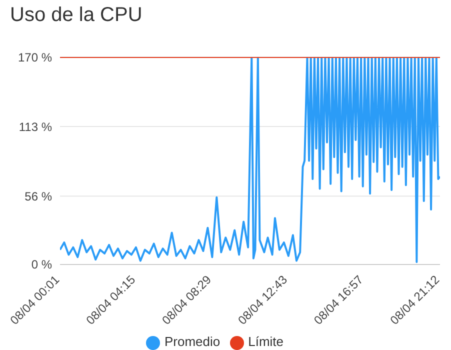 This screenshot has width=451, height=350. What do you see at coordinates (266, 342) in the screenshot?
I see `legend-label: Límite` at bounding box center [266, 342].